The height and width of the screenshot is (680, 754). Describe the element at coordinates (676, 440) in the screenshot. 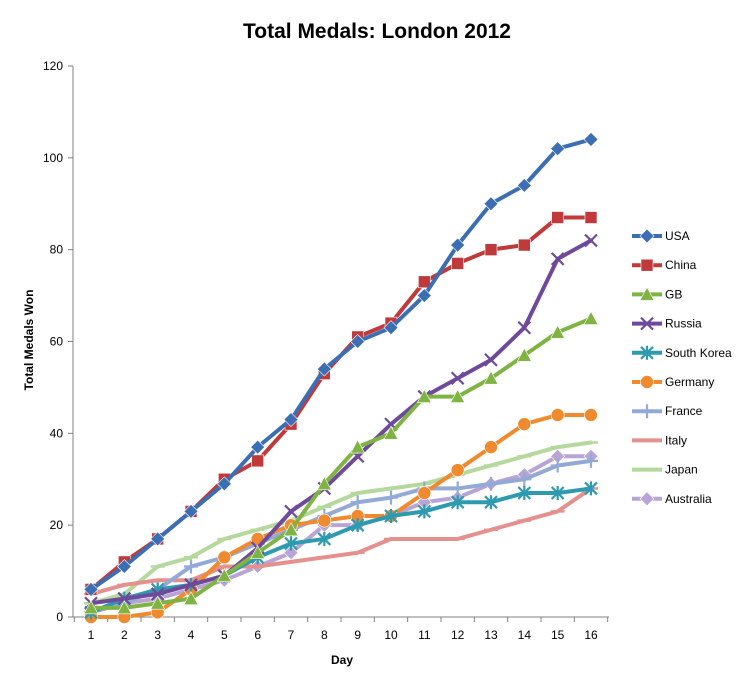

I see `legend-label: Italy` at that location.